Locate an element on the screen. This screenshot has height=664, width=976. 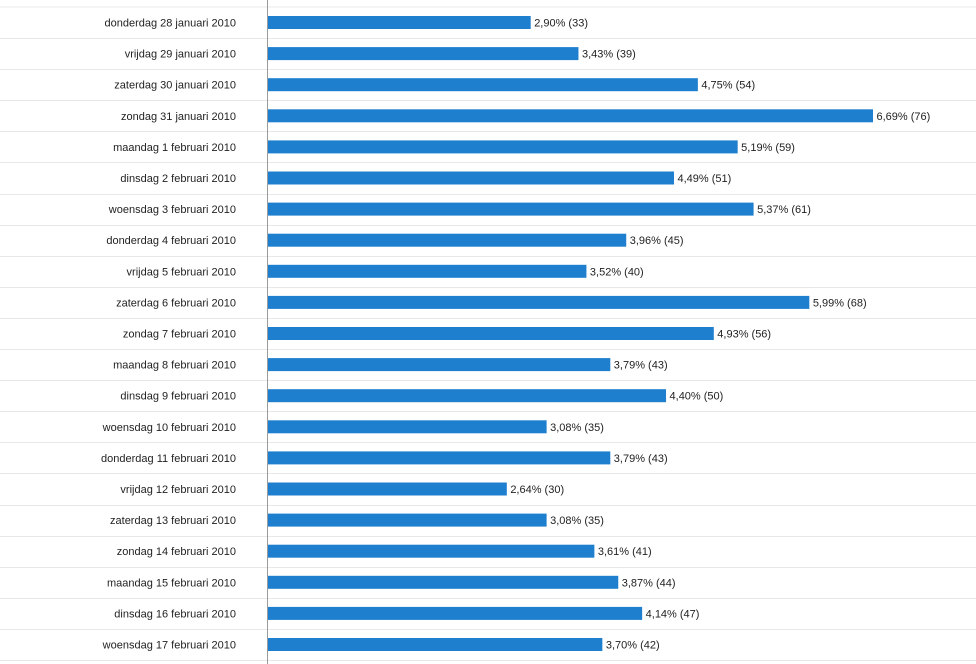
value-label: 3,61% (41) is located at coordinates (625, 552).